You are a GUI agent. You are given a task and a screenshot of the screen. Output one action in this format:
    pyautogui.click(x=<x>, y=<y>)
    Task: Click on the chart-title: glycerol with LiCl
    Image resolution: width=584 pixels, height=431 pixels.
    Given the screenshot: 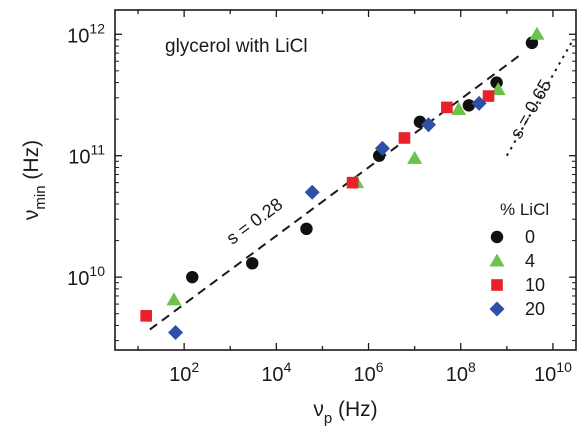 What is the action you would take?
    pyautogui.click(x=236, y=46)
    